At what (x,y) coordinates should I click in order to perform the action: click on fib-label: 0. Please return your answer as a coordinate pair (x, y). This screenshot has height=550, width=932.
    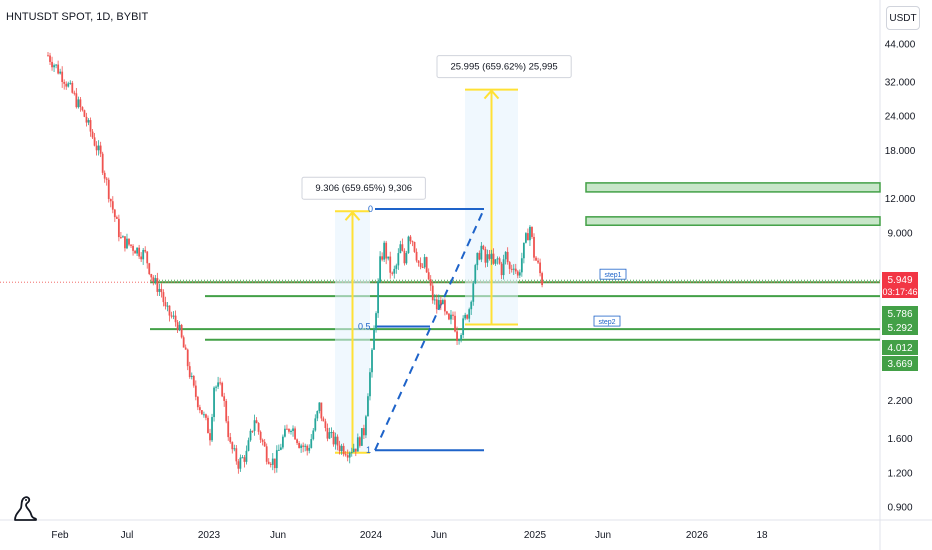
    Looking at the image, I should click on (370, 209).